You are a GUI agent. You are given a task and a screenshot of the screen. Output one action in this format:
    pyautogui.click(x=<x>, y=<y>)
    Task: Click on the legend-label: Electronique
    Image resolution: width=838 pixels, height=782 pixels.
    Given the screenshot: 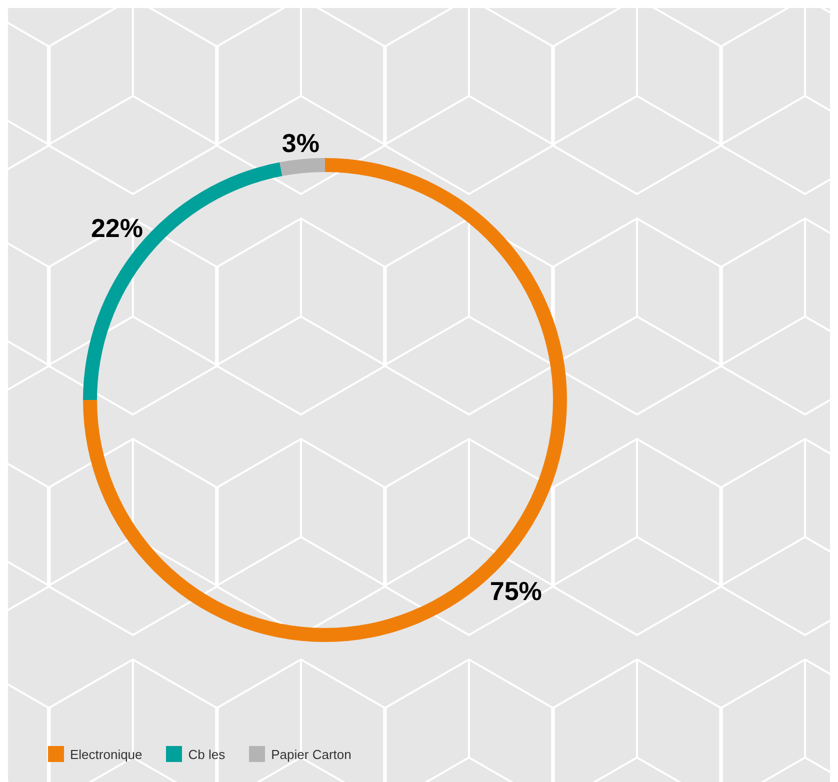 What is the action you would take?
    pyautogui.click(x=106, y=754)
    